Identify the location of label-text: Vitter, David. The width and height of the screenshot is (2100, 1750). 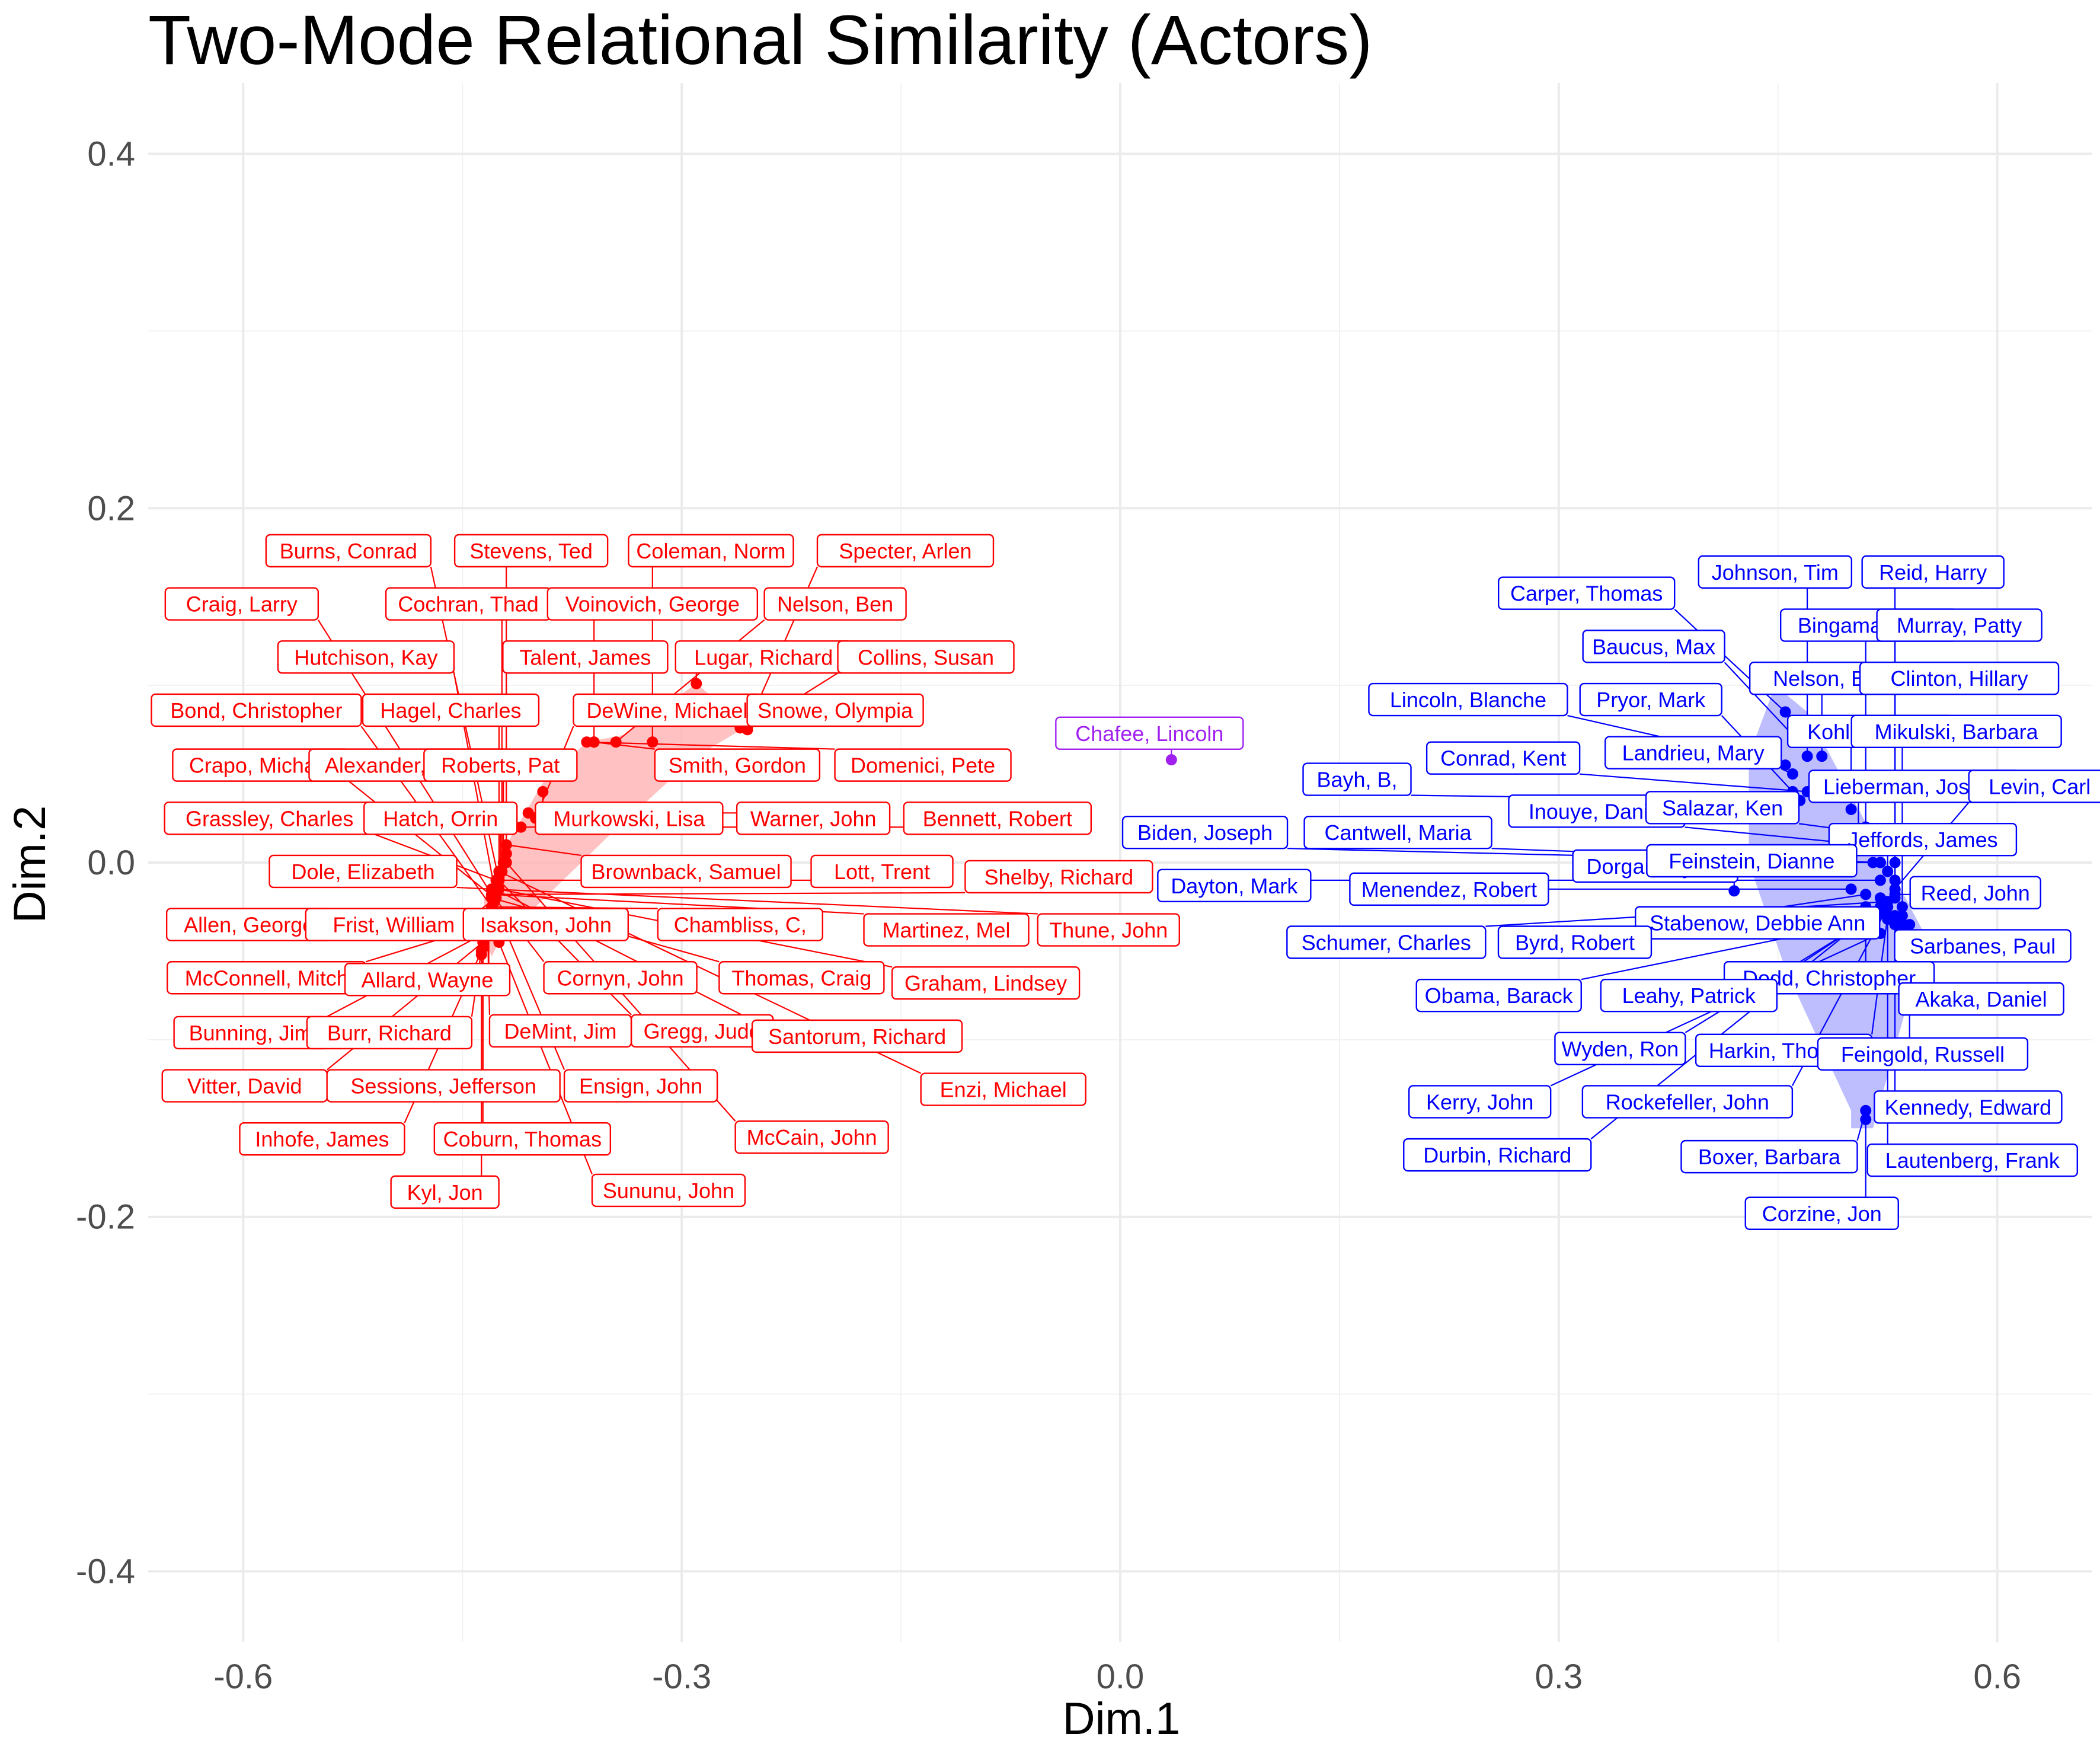
(244, 1086).